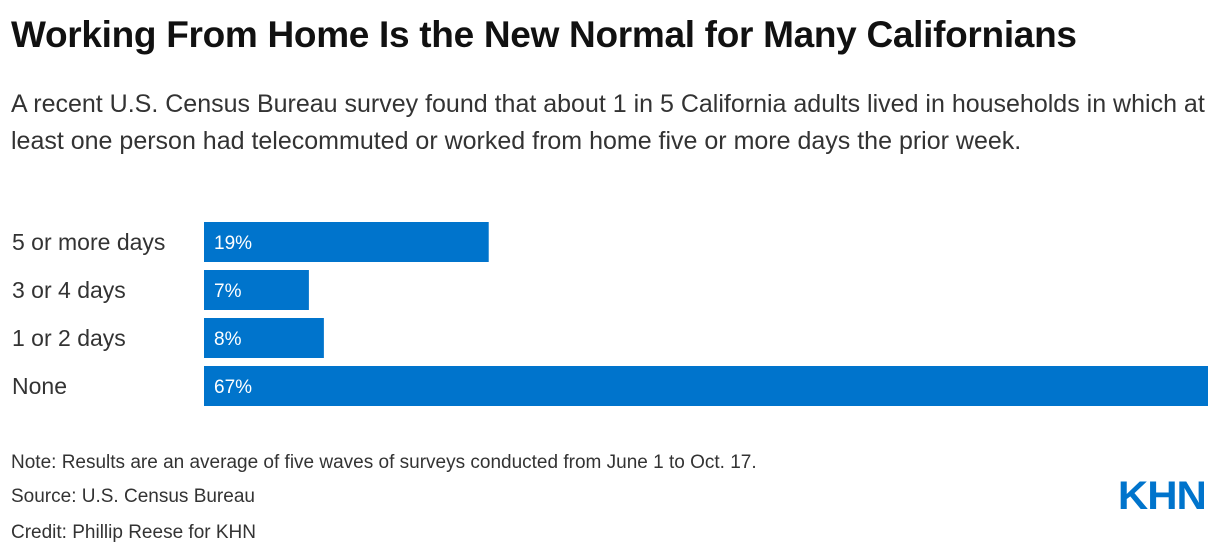  I want to click on source-line: Source: U.S. Census Bureau, so click(133, 496).